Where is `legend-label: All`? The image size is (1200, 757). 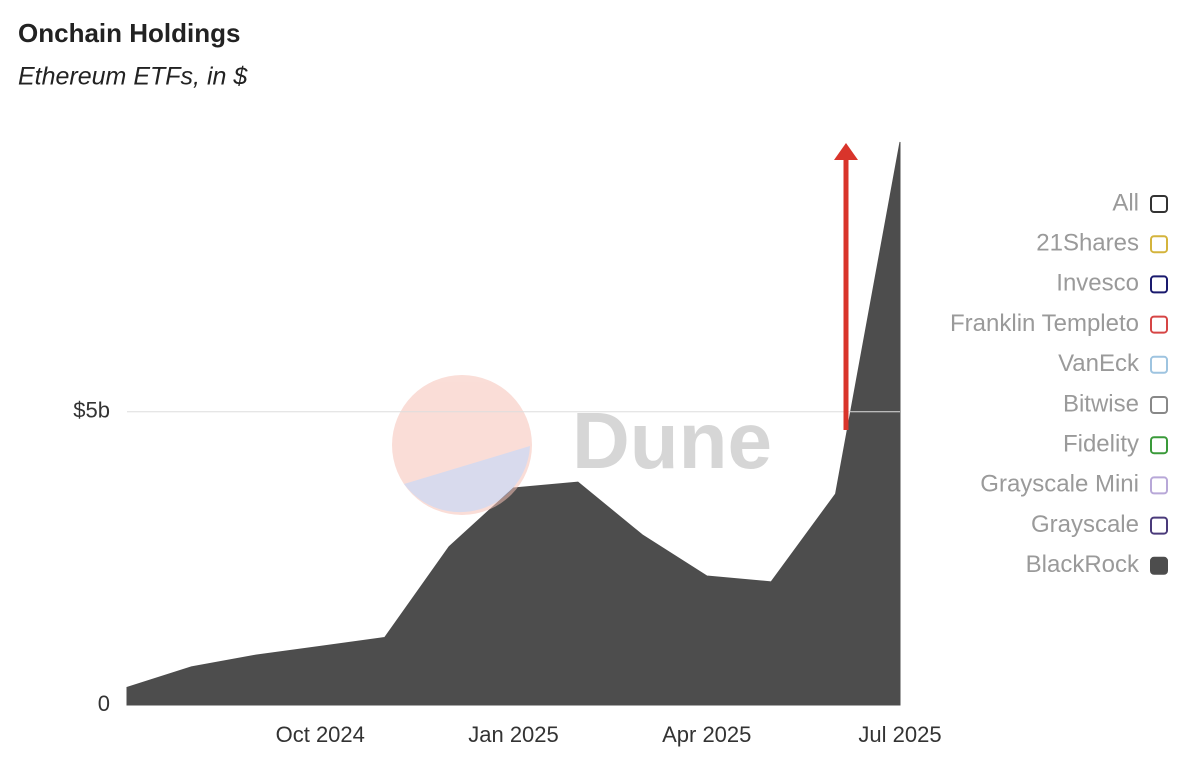
legend-label: All is located at coordinates (1125, 202).